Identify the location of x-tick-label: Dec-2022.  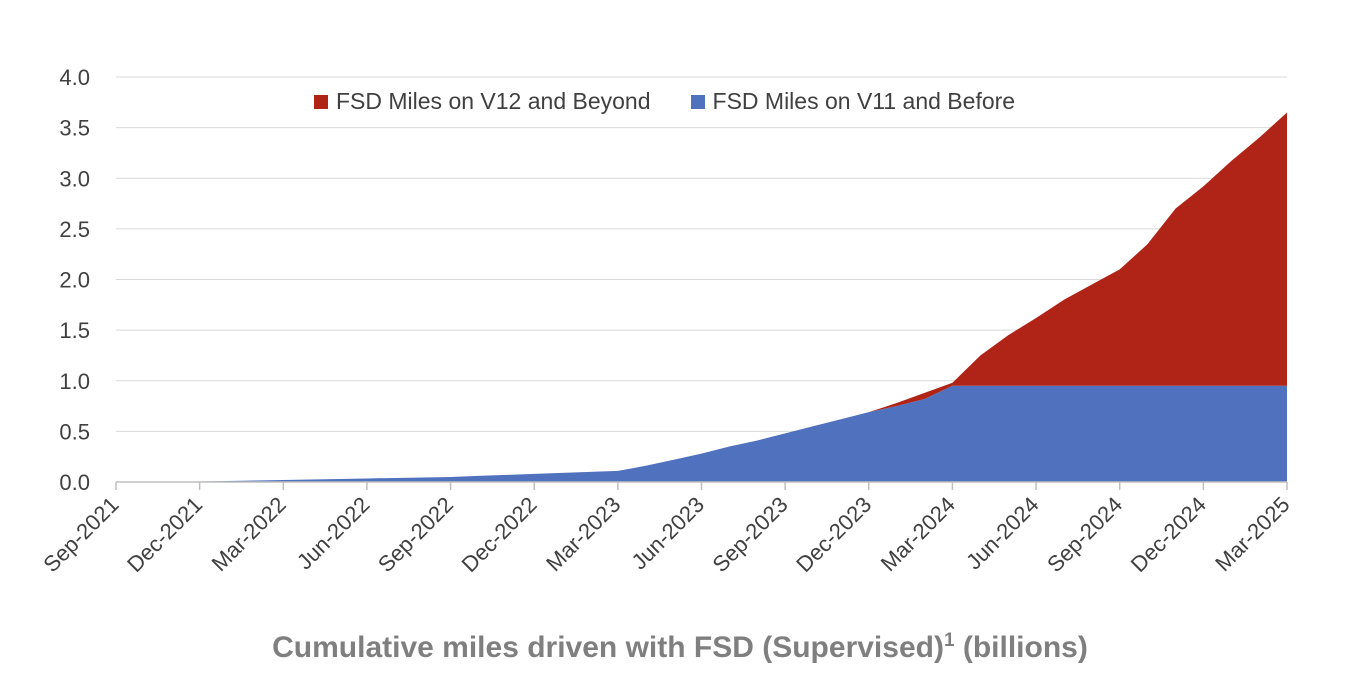
(499, 534).